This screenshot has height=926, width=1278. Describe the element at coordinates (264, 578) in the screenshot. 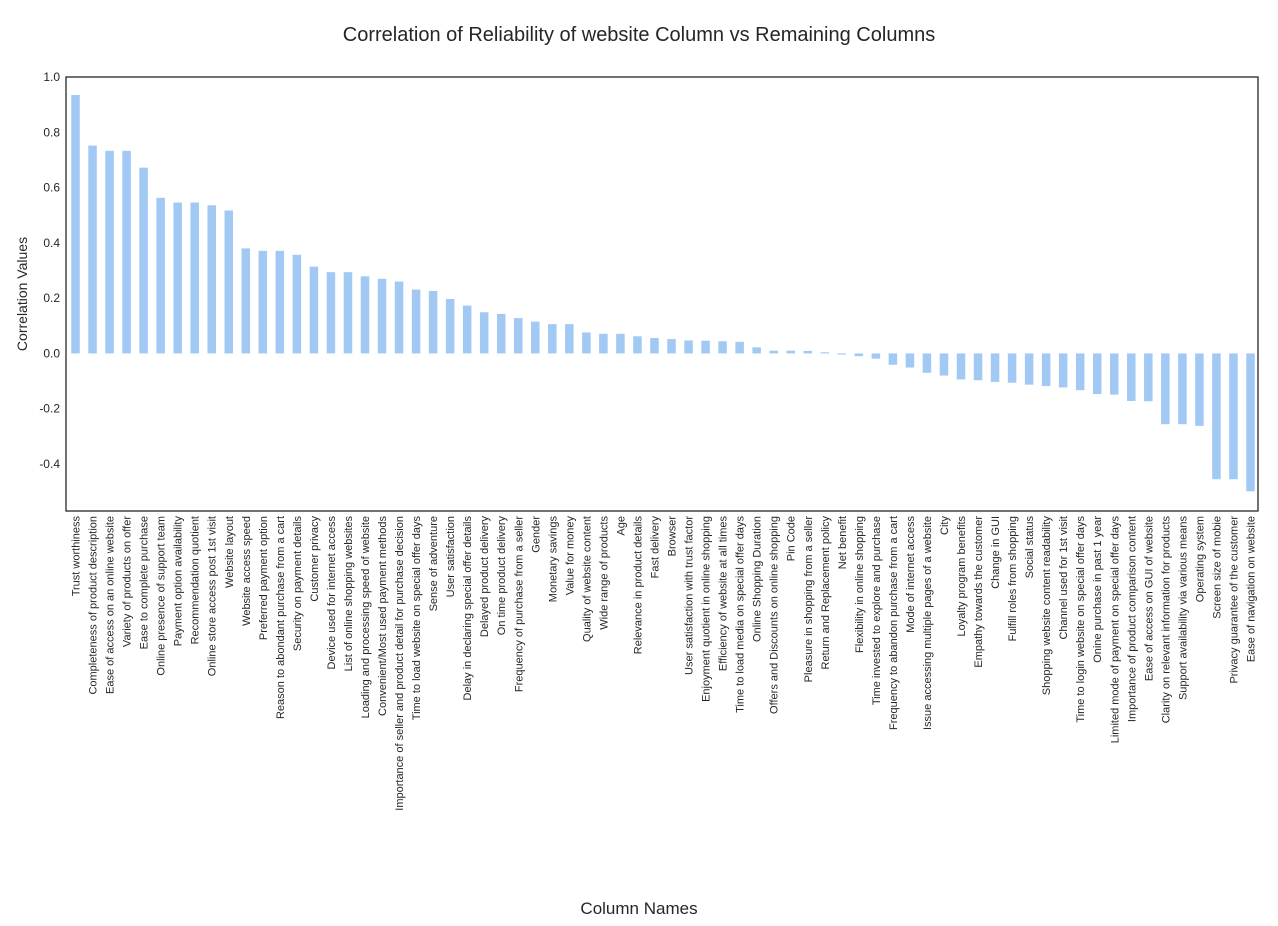

I see `x-tick-label: Preferred payment option` at that location.